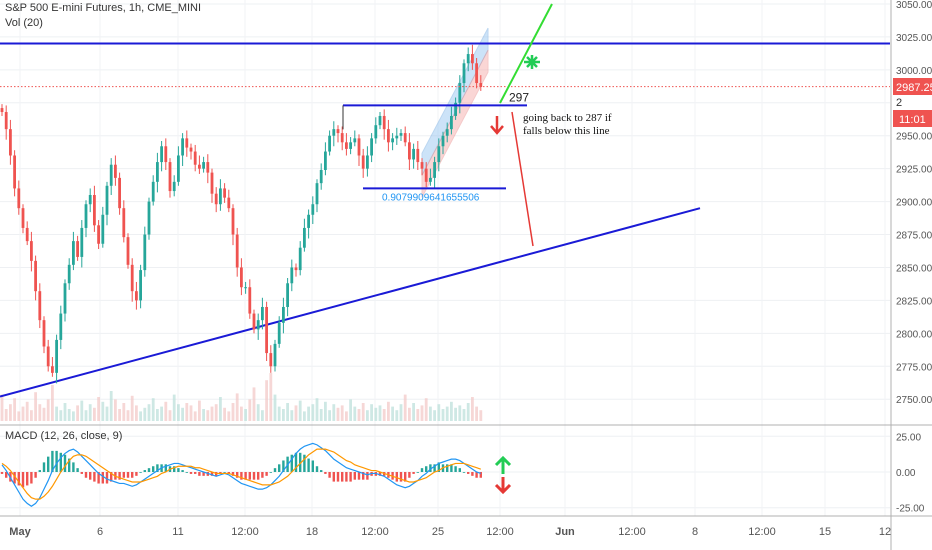  I want to click on note-line-1: going back to 287 if, so click(567, 118).